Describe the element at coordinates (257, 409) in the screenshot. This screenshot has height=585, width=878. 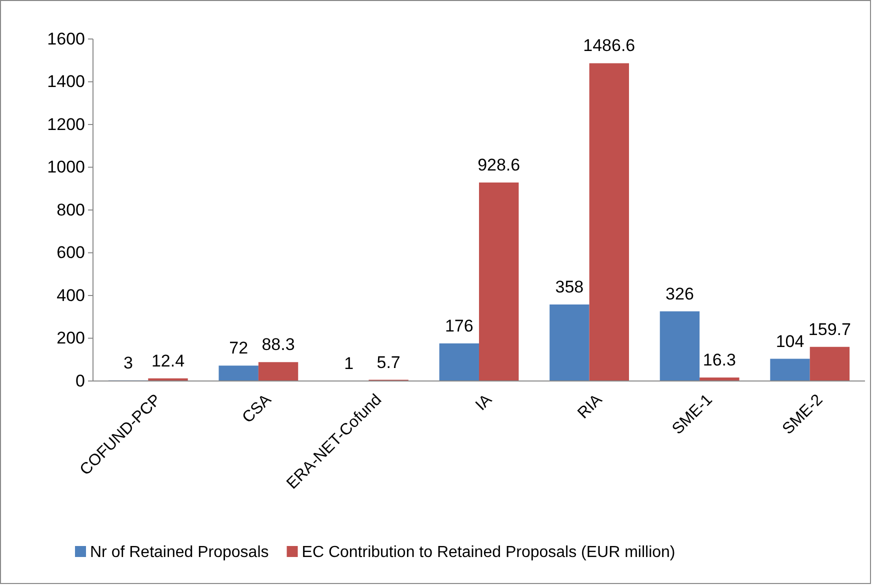
I see `x-tick-label: CSA` at that location.